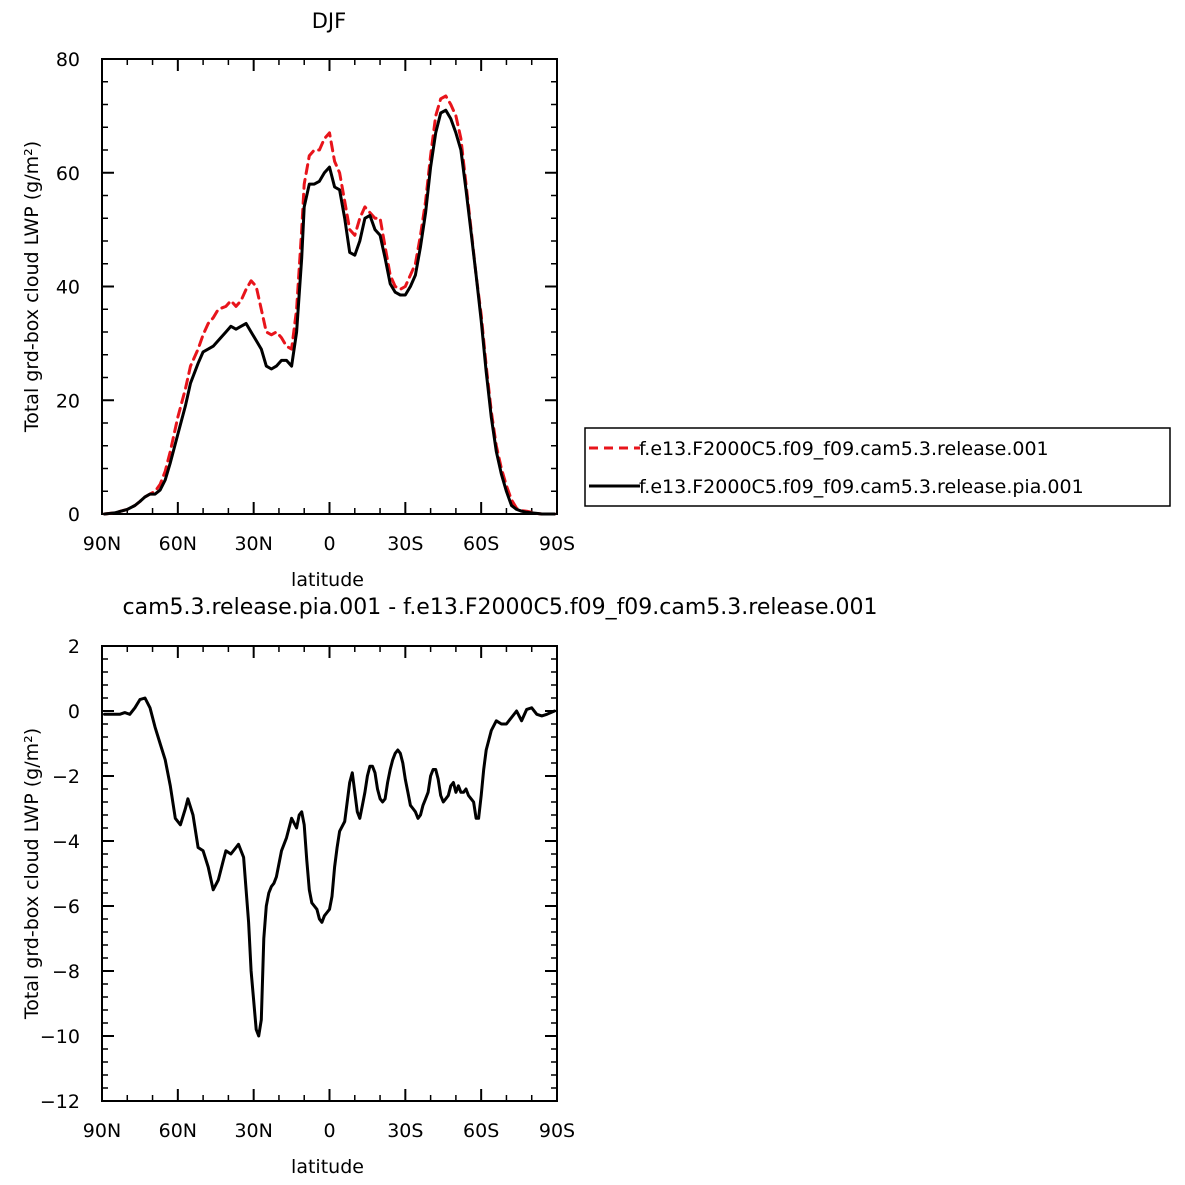 This screenshot has height=1185, width=1185. What do you see at coordinates (877, 467) in the screenshot?
I see `legend-box` at bounding box center [877, 467].